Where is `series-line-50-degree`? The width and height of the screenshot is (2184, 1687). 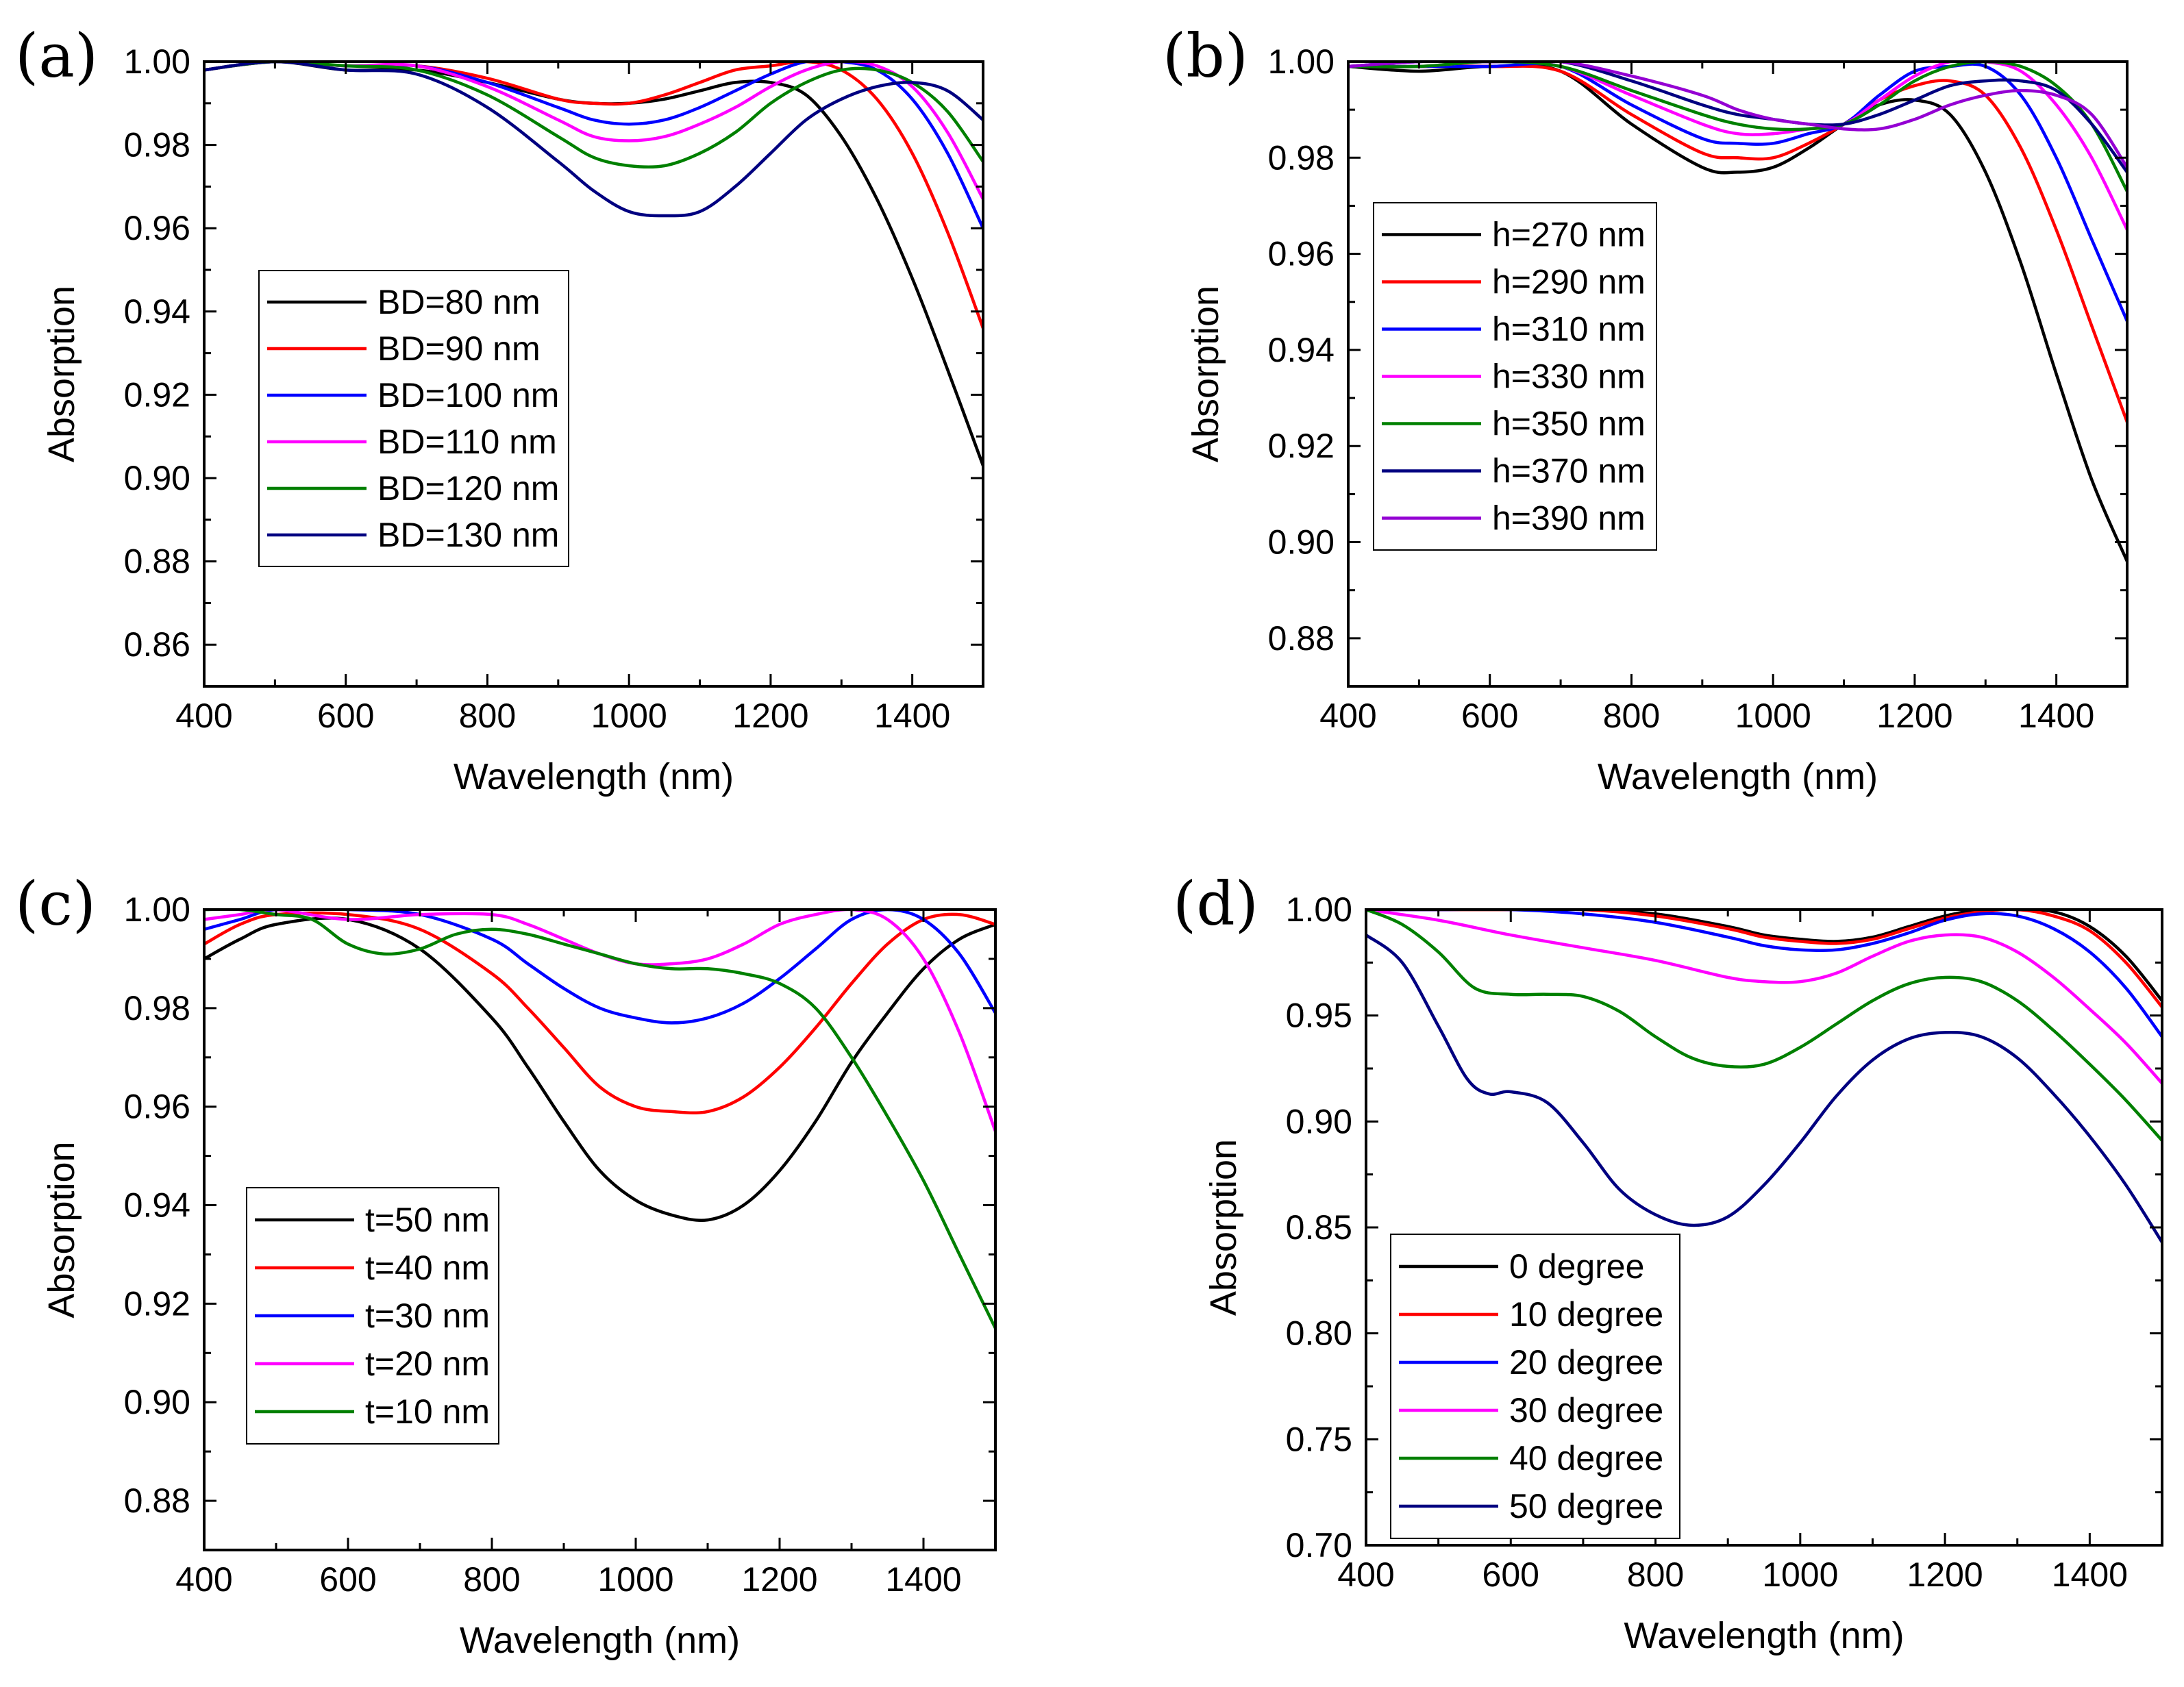
series-line-50-degree is located at coordinates (1764, 1088).